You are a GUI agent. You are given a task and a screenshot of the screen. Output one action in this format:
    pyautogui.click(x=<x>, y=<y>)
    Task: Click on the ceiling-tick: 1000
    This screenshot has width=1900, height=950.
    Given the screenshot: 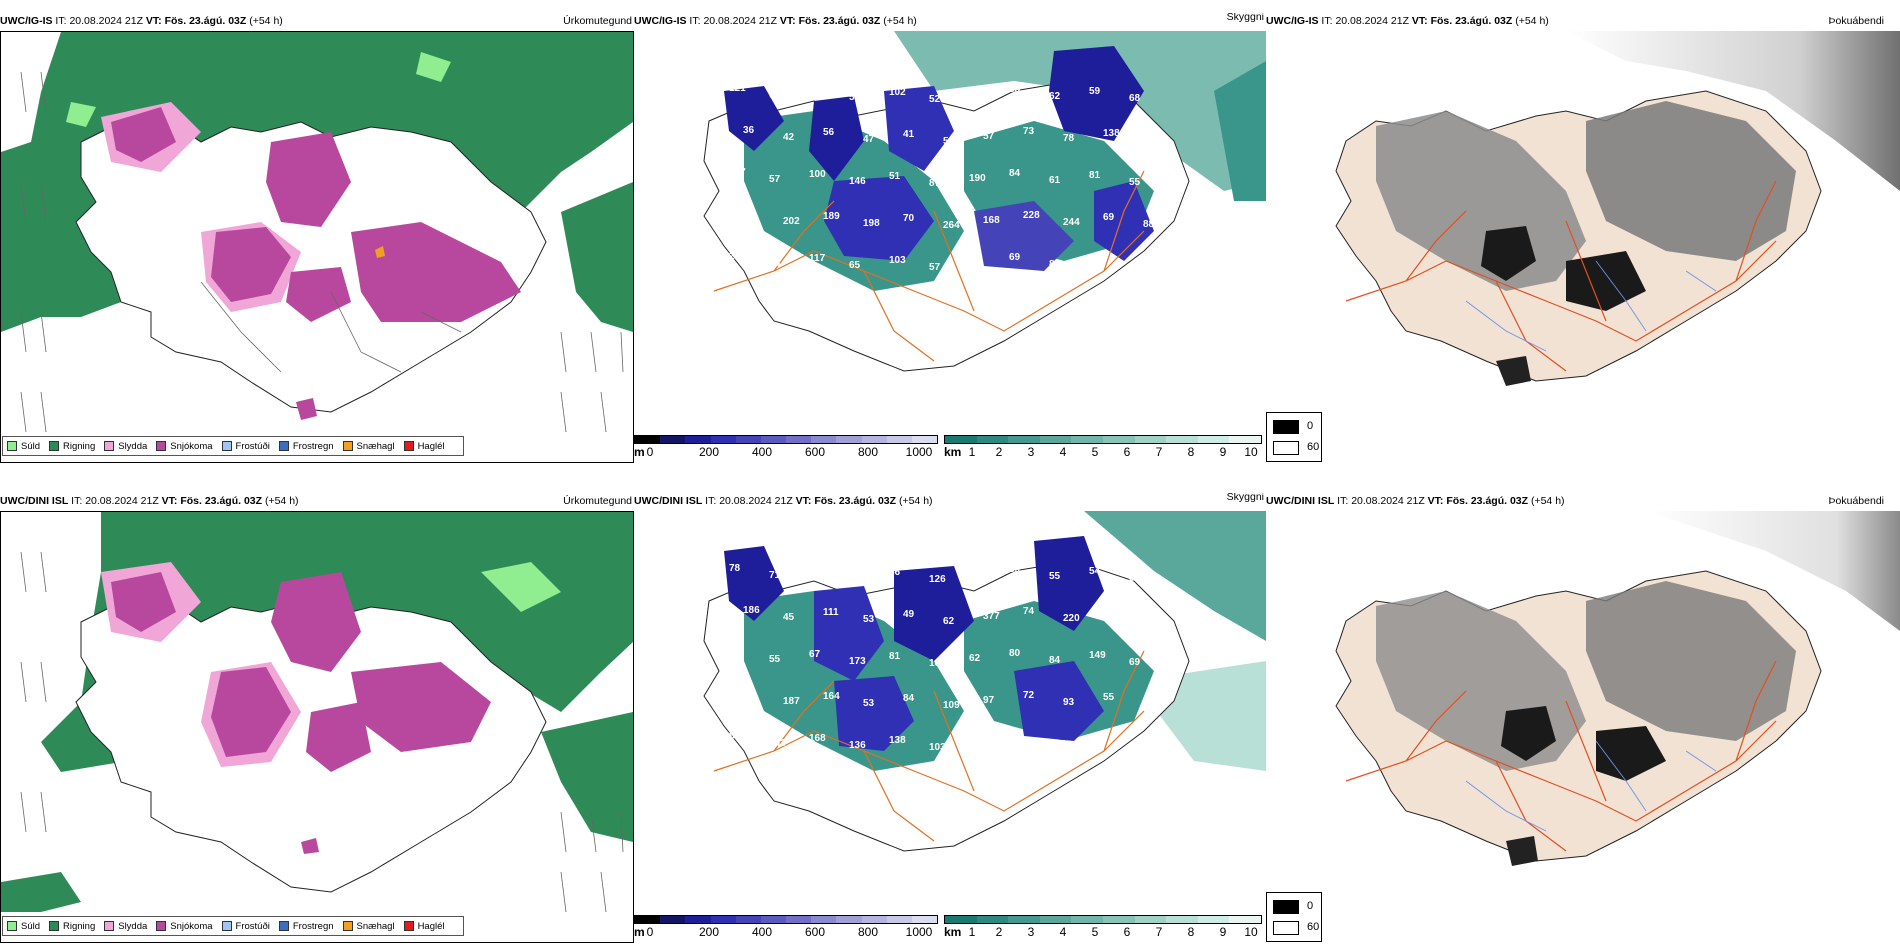 What is the action you would take?
    pyautogui.click(x=919, y=932)
    